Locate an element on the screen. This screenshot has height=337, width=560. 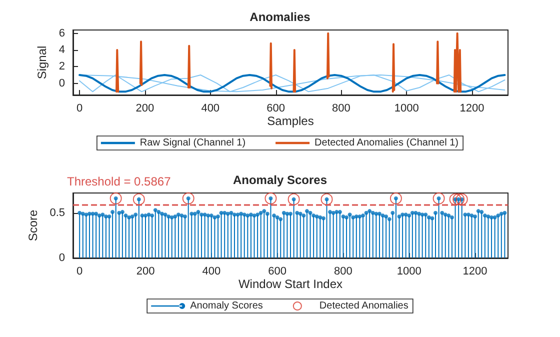
y-tick-label: 2 is located at coordinates (61, 66).